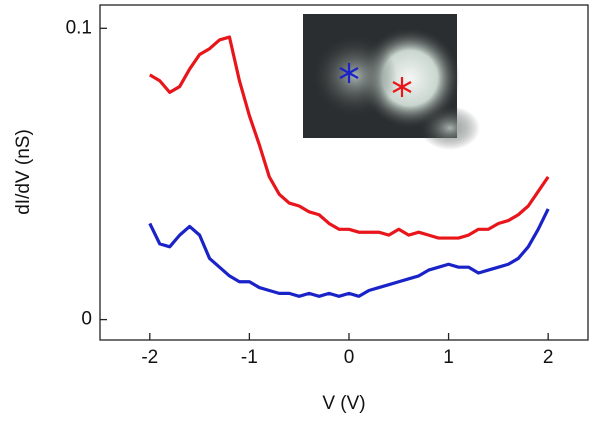  I want to click on inset-image, so click(391, 82).